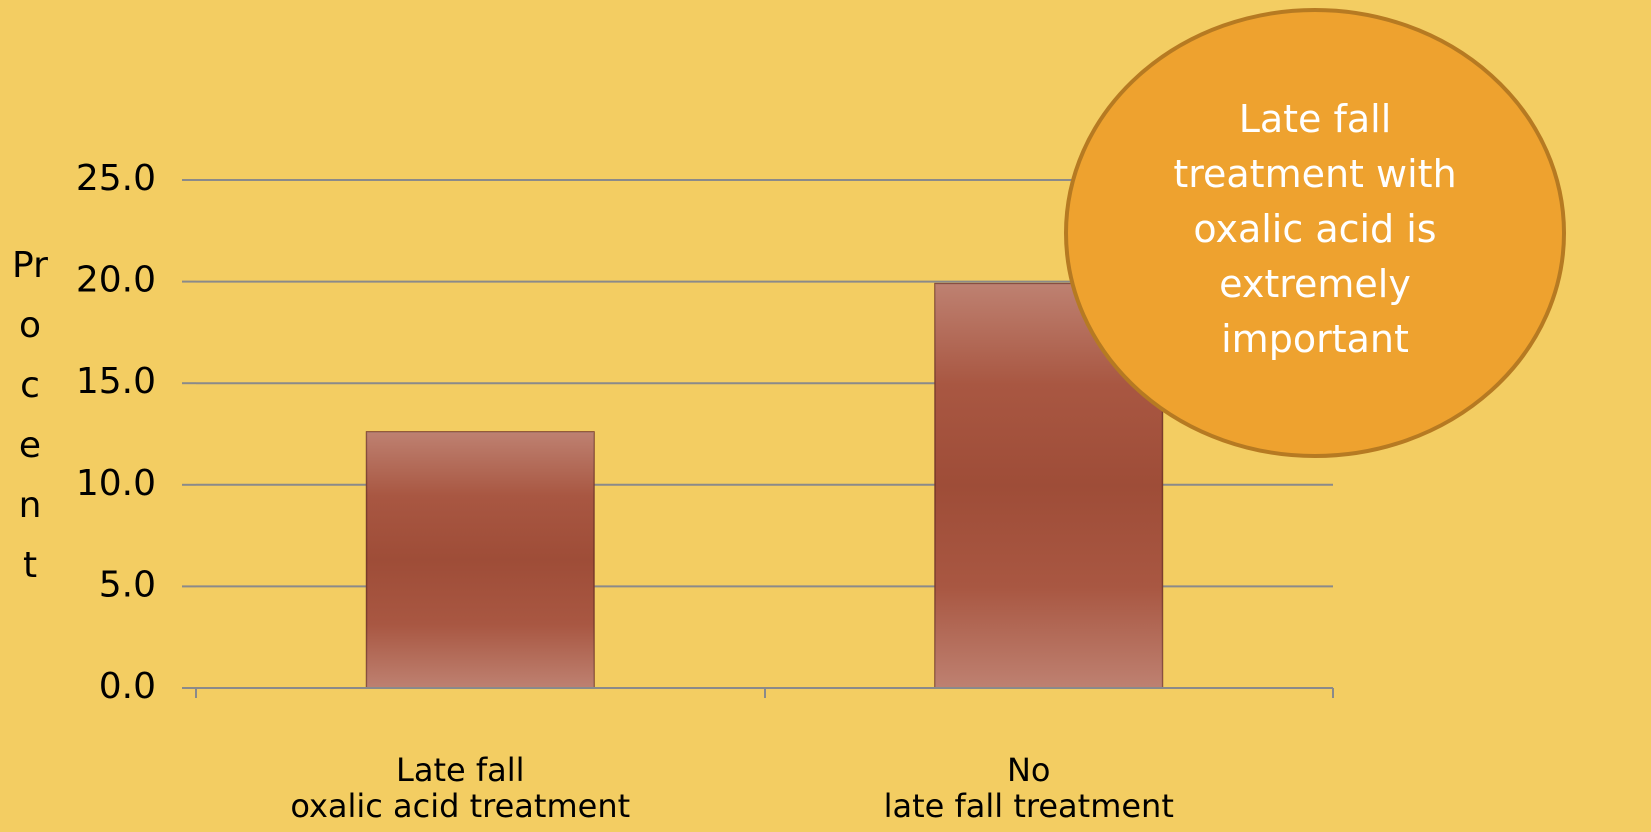  What do you see at coordinates (116, 280) in the screenshot?
I see `y-tick-label: 20.0` at bounding box center [116, 280].